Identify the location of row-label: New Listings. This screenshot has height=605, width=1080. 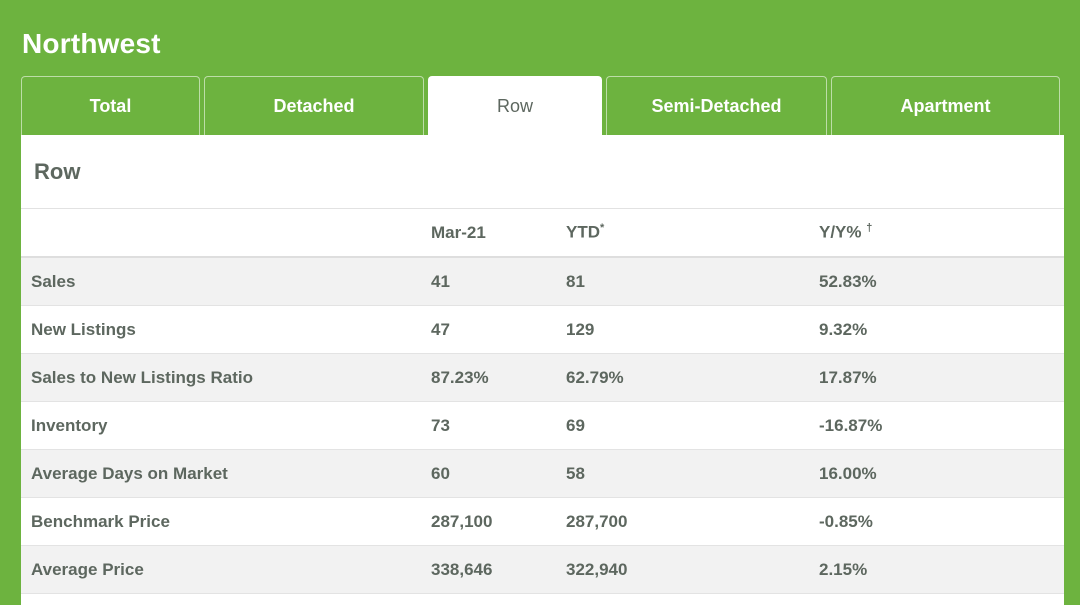
(226, 329).